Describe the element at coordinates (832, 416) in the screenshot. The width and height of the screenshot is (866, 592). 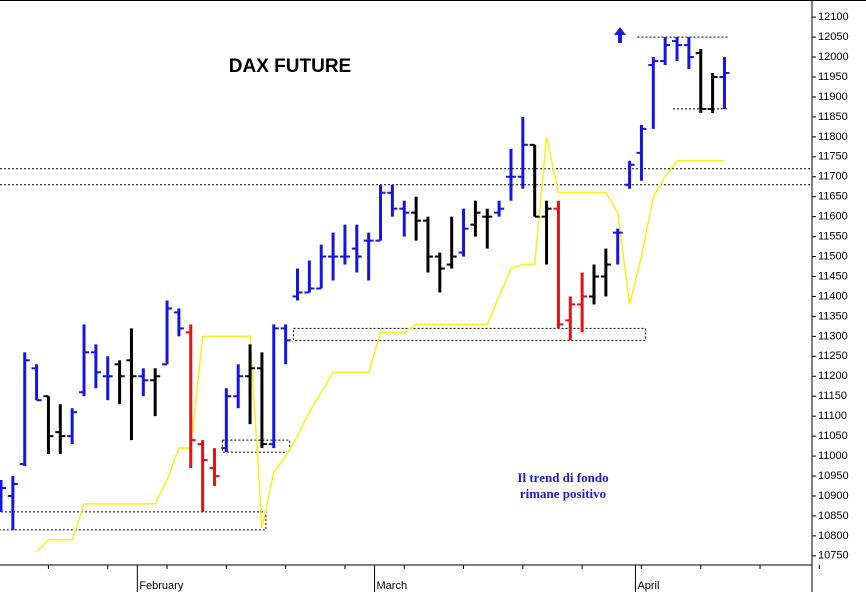
I see `y-tick-label: 11100` at that location.